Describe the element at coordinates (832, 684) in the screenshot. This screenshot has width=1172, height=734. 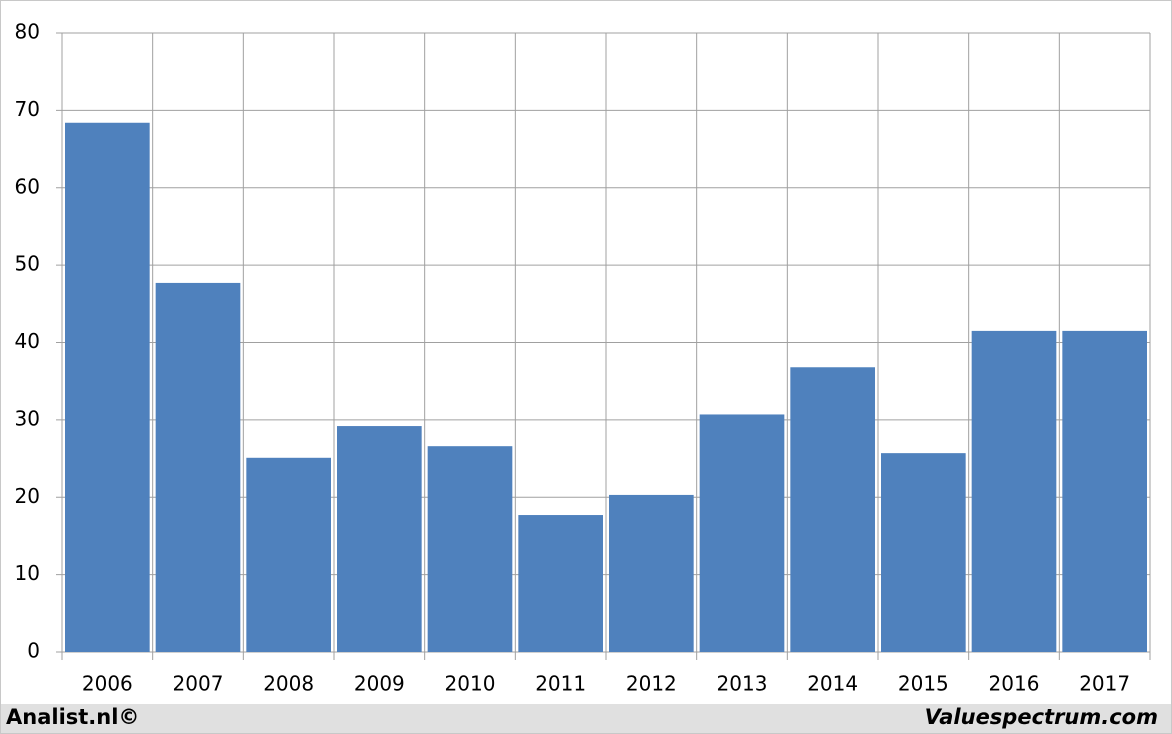
I see `x-tick-label: 2014` at that location.